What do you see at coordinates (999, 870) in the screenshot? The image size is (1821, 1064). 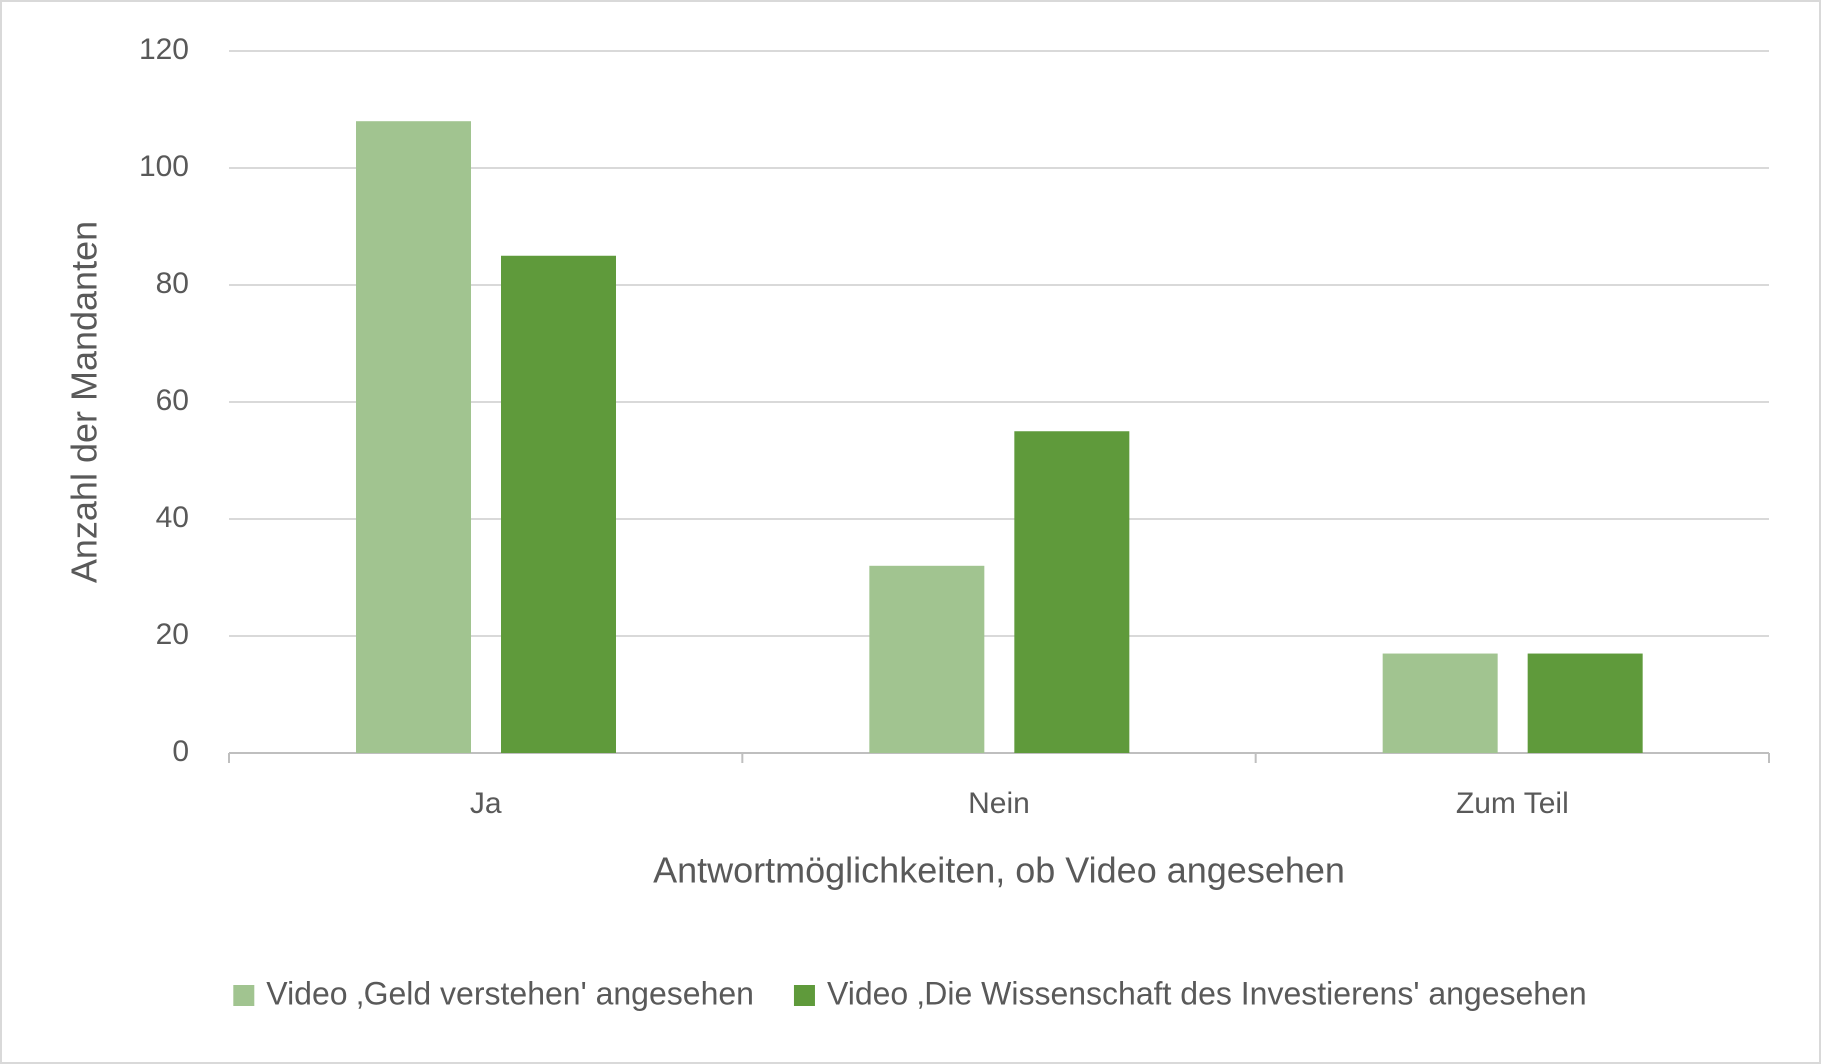 I see `x-axis-title: Antwortmöglichkeiten, ob Video angesehen` at bounding box center [999, 870].